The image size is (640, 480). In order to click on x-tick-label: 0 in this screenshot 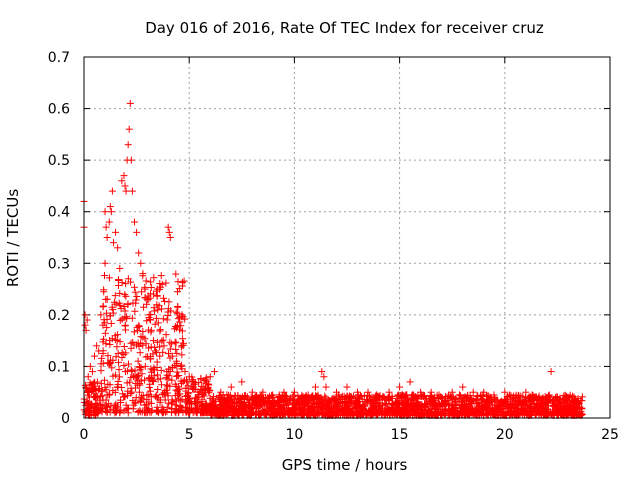, I will do `click(84, 435)`.